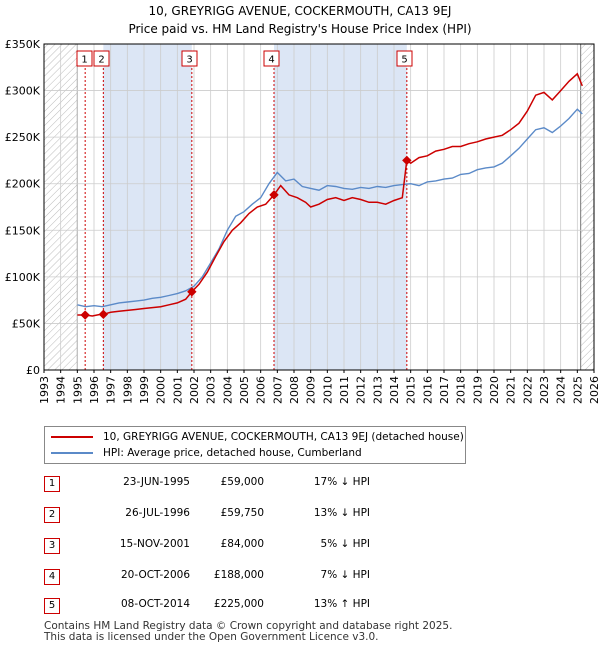  What do you see at coordinates (345, 544) in the screenshot?
I see `sale-hpi-diff: 5% ↓ HPI` at bounding box center [345, 544].